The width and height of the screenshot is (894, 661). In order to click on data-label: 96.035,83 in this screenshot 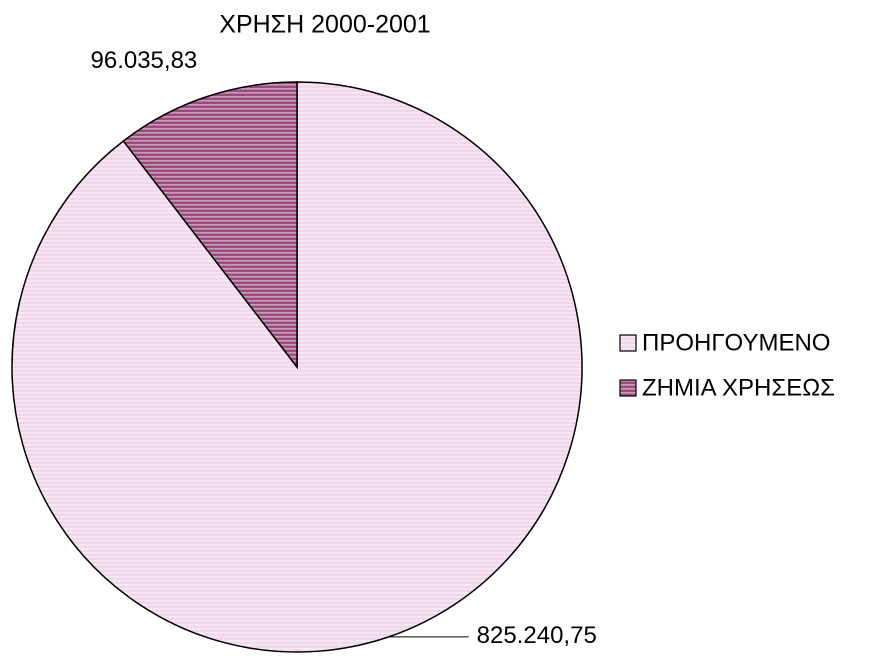, I will do `click(144, 60)`.